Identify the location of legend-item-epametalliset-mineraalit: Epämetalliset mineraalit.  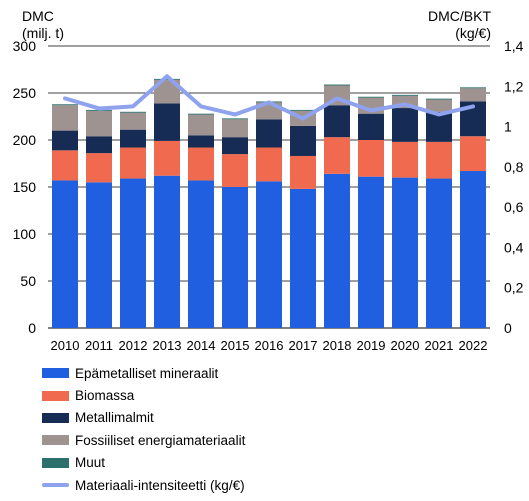
(143, 373).